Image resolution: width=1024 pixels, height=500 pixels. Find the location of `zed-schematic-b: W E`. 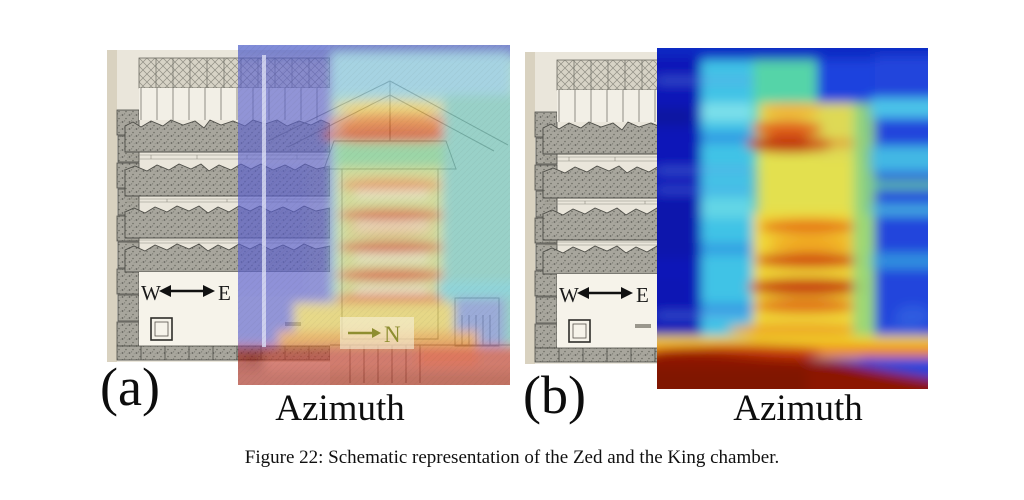

zed-schematic-b: W E is located at coordinates (591, 208).